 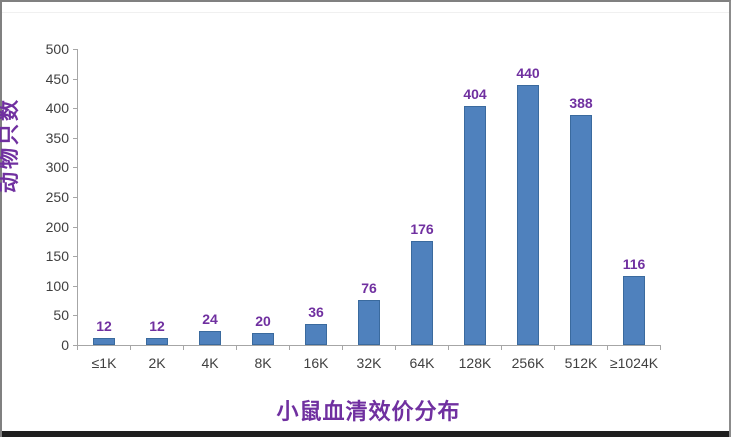 What do you see at coordinates (369, 363) in the screenshot?
I see `x-tick-label: 32K` at bounding box center [369, 363].